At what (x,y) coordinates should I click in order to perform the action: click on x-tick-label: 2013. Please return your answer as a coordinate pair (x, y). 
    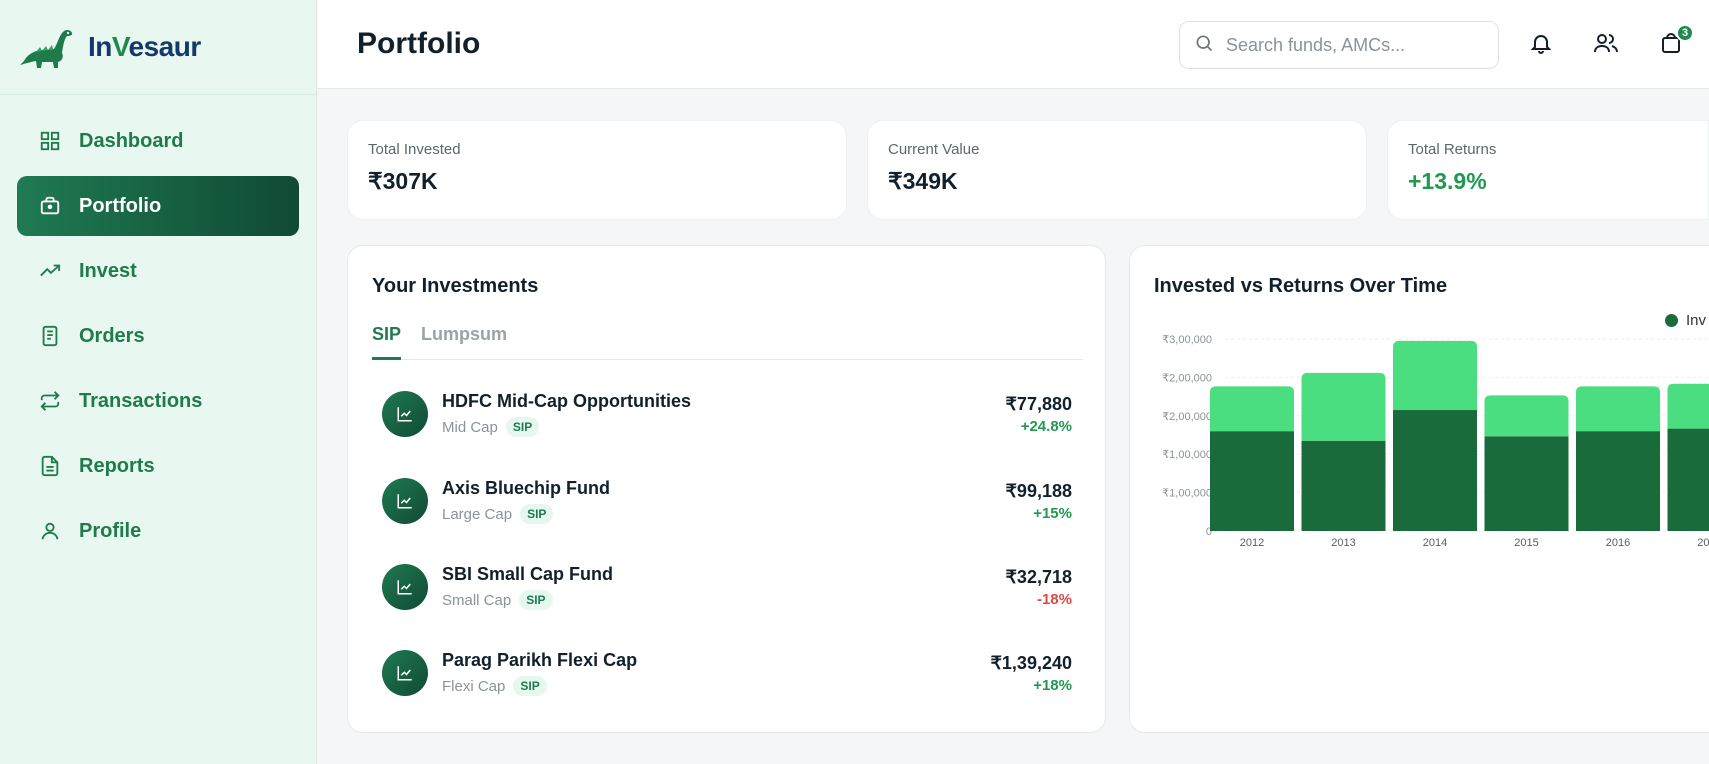
    Looking at the image, I should click on (1343, 543).